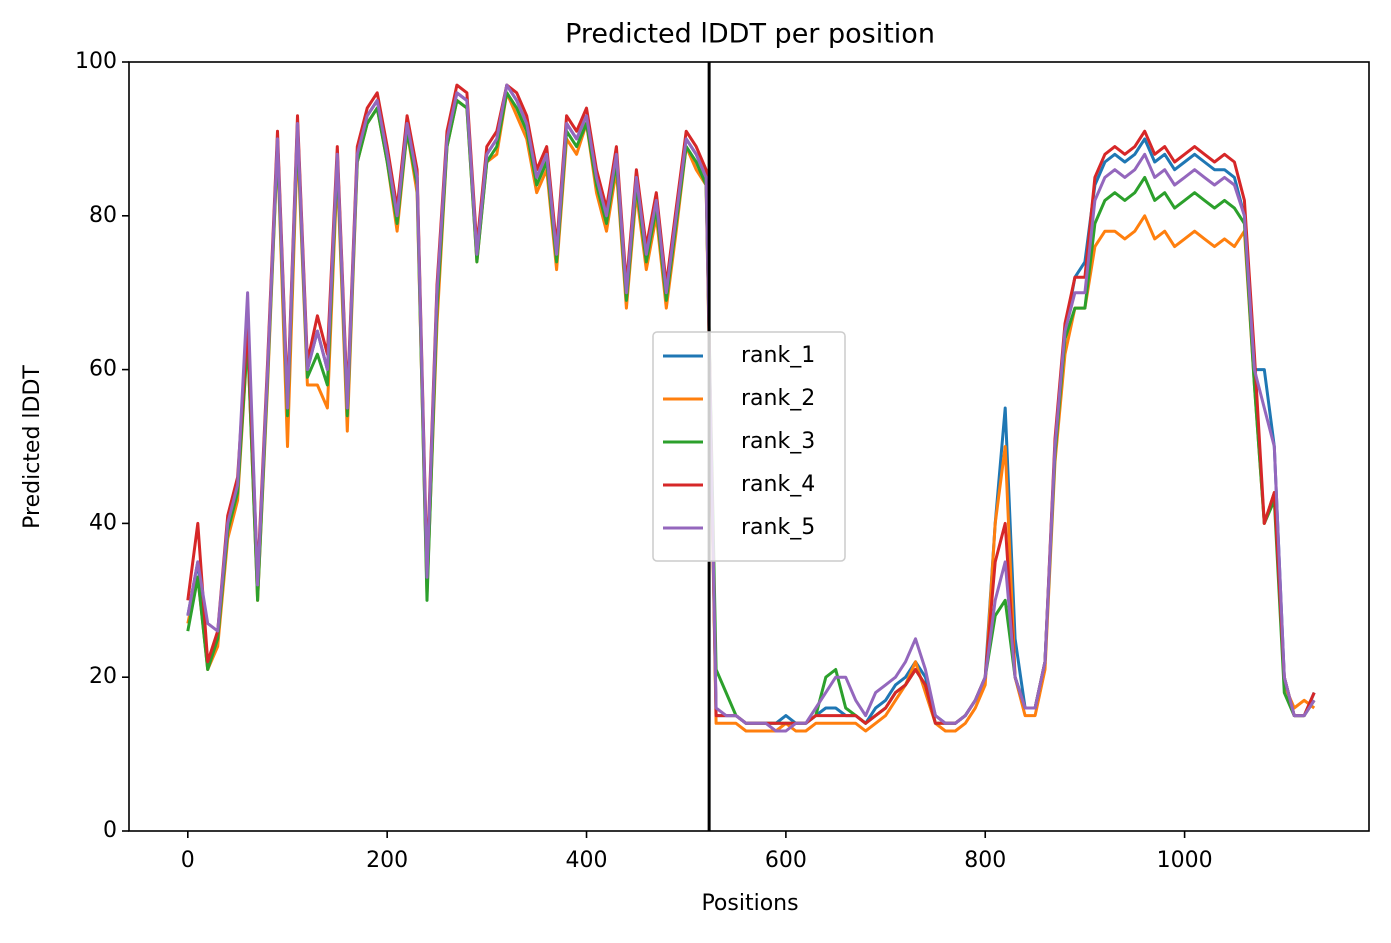 The height and width of the screenshot is (943, 1391). Describe the element at coordinates (32, 447) in the screenshot. I see `y-axis-label: Predicted lDDT` at that location.